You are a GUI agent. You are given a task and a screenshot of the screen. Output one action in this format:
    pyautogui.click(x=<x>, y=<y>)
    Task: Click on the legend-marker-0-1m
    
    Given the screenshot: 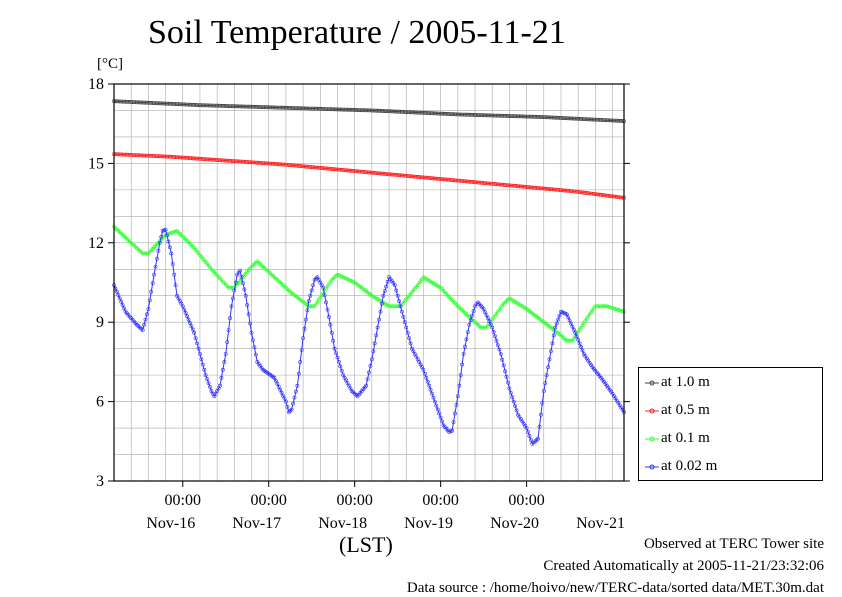 What is the action you would take?
    pyautogui.click(x=652, y=439)
    